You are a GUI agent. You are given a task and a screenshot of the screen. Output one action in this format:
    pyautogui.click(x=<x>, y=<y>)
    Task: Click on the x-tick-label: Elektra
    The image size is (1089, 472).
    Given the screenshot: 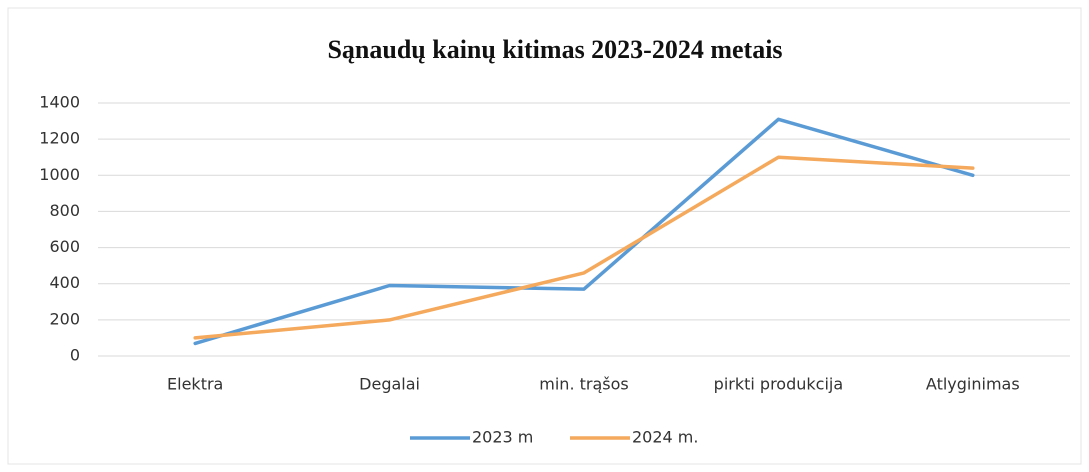 What is the action you would take?
    pyautogui.click(x=195, y=384)
    